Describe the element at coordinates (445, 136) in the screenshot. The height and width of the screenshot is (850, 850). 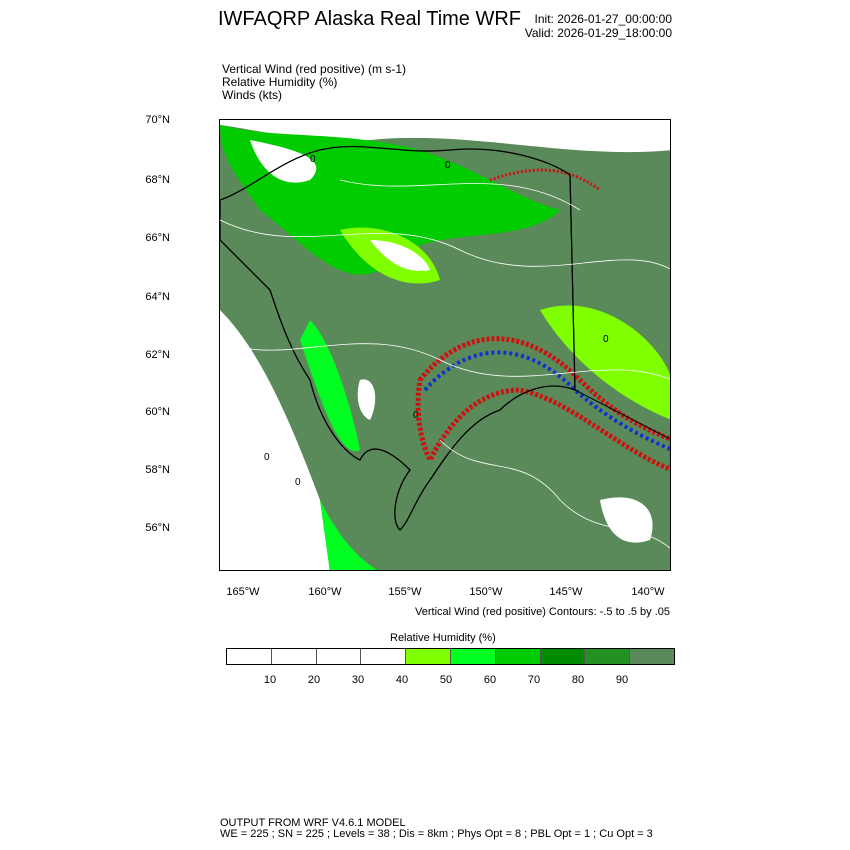
I see `rh-clear-north` at that location.